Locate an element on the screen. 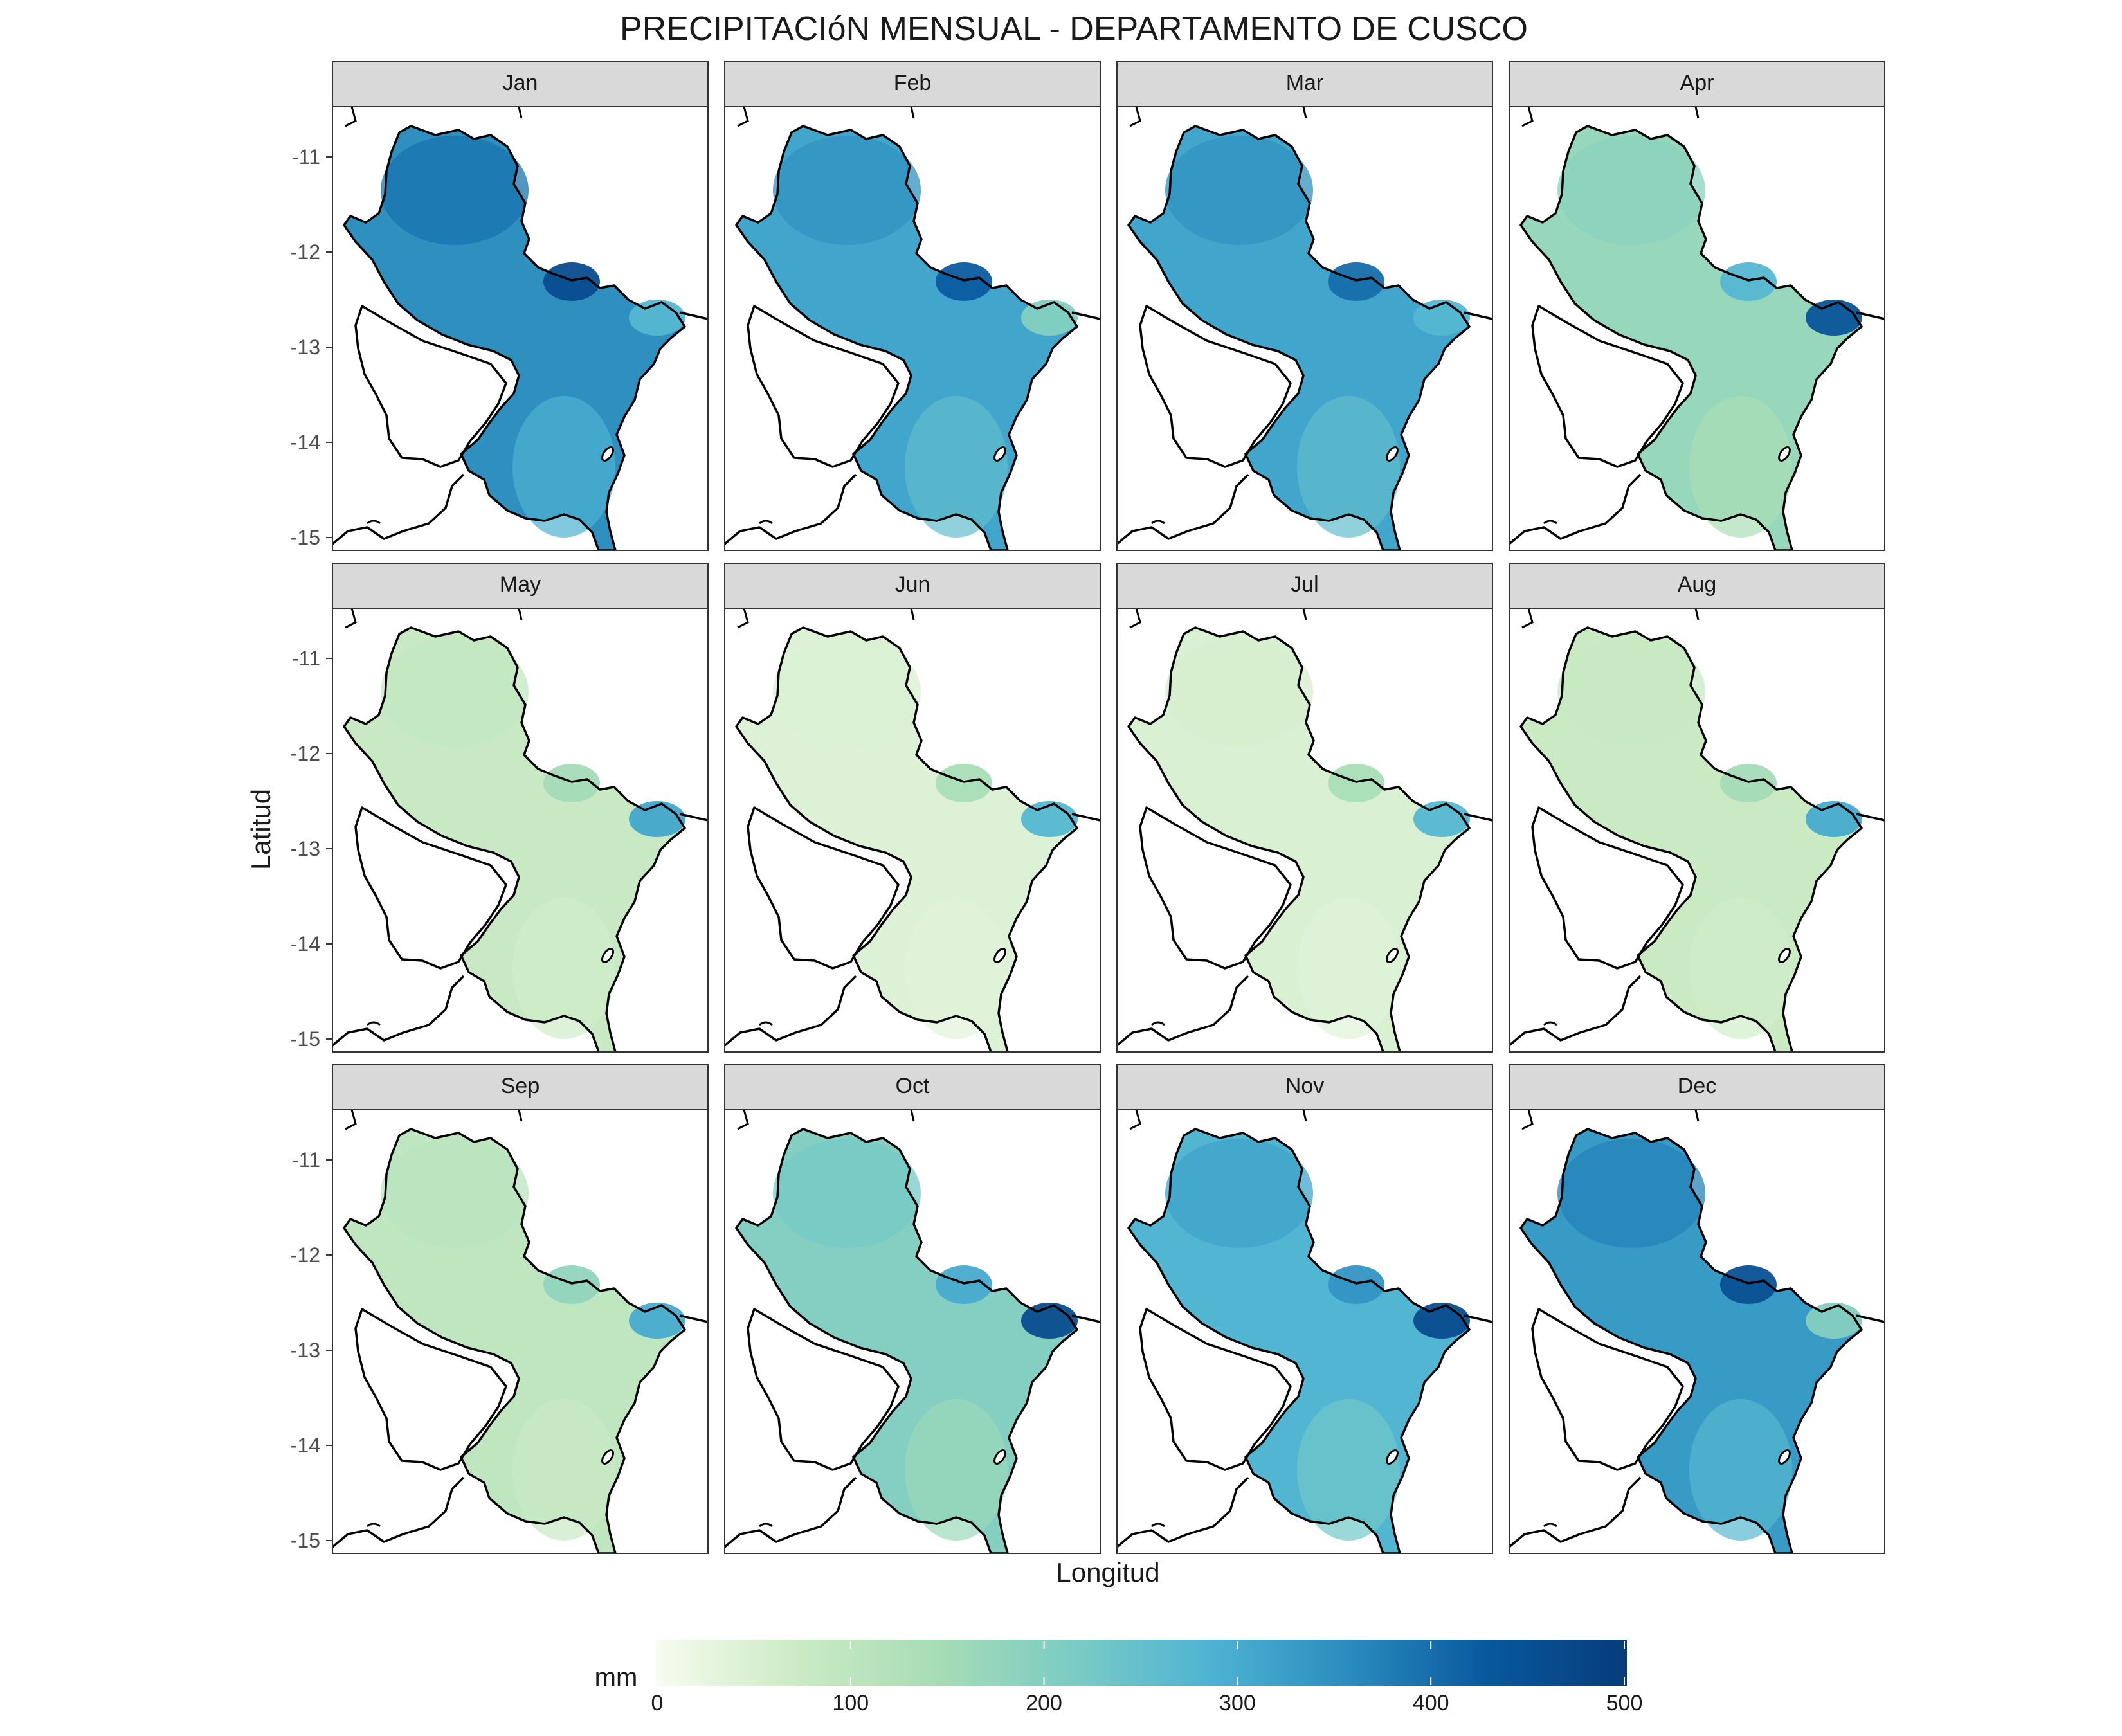  facet-strip-label: Sep is located at coordinates (520, 1086).